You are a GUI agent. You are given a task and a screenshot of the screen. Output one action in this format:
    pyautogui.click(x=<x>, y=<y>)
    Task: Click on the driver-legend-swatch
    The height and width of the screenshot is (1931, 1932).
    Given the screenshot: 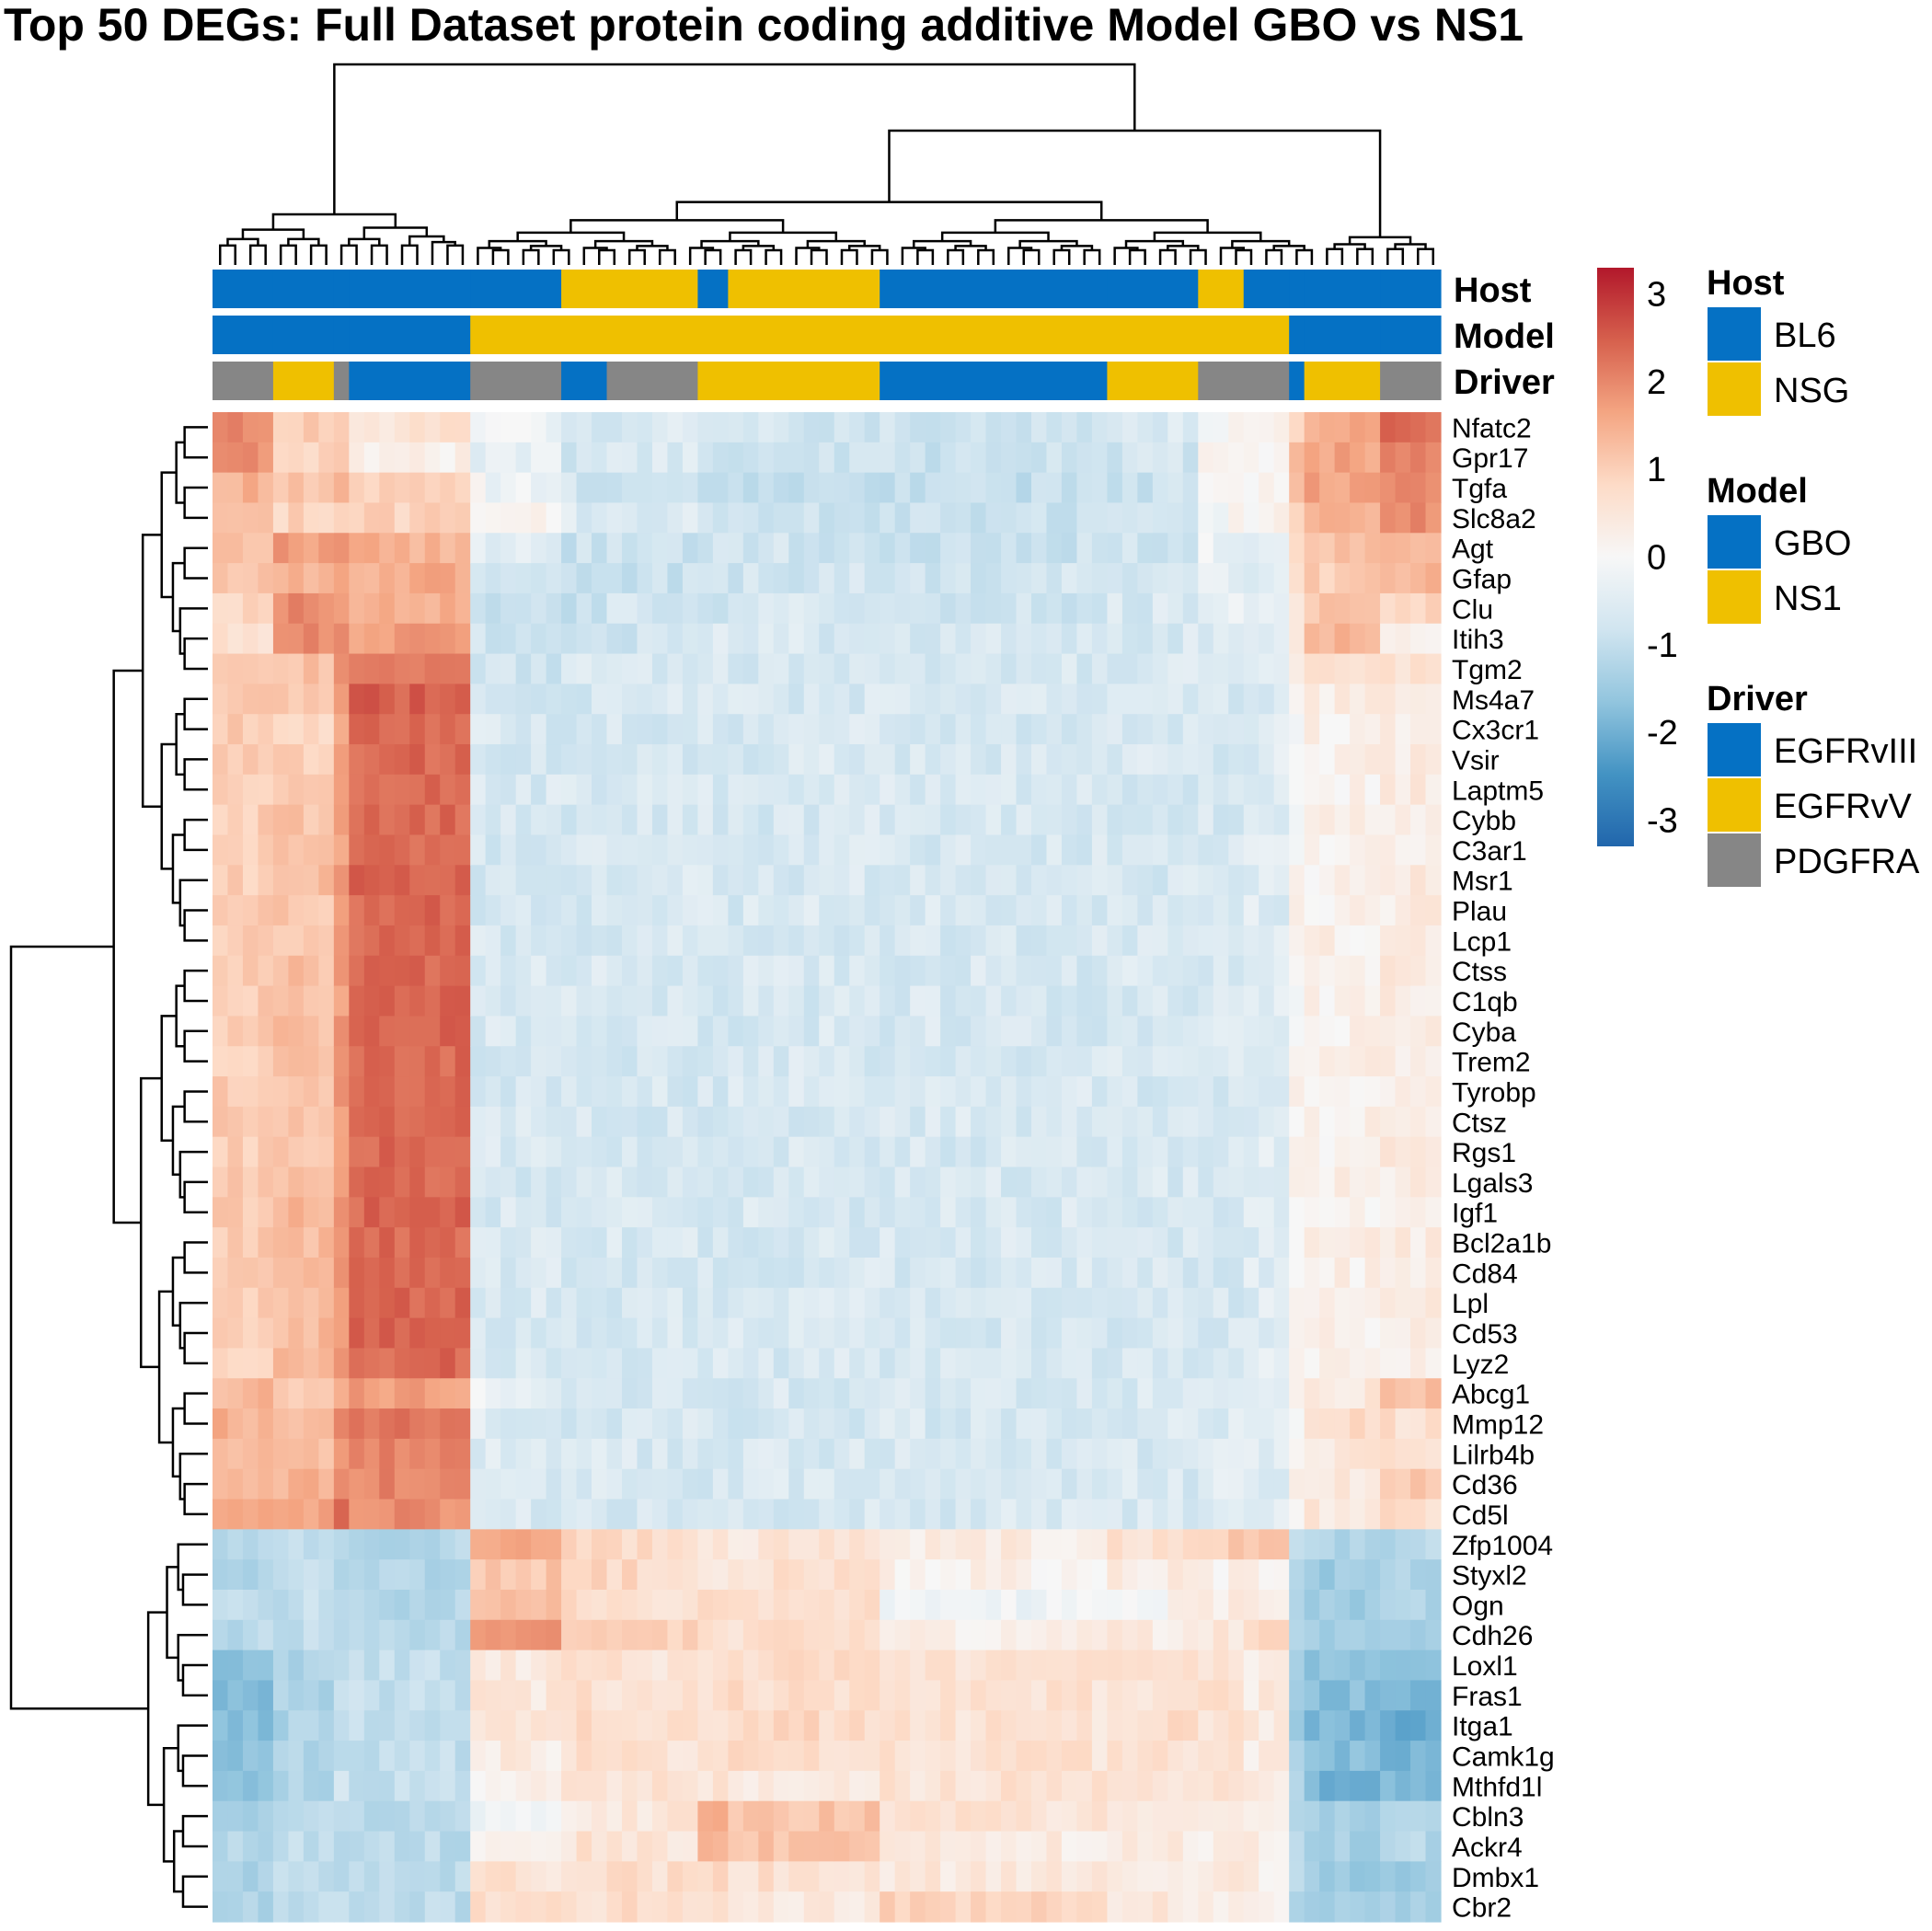 What is the action you would take?
    pyautogui.click(x=1734, y=805)
    